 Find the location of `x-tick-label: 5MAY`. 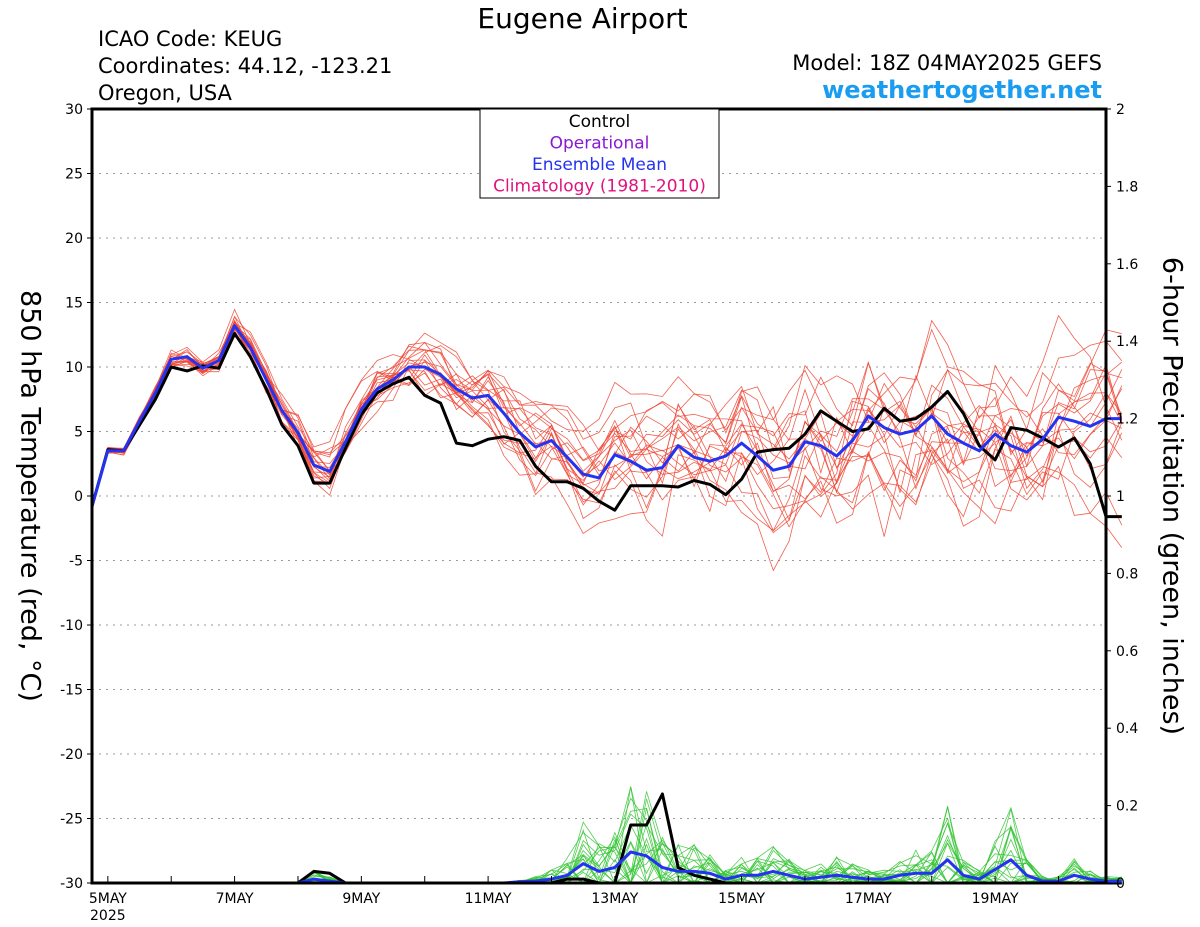

x-tick-label: 5MAY is located at coordinates (108, 899).